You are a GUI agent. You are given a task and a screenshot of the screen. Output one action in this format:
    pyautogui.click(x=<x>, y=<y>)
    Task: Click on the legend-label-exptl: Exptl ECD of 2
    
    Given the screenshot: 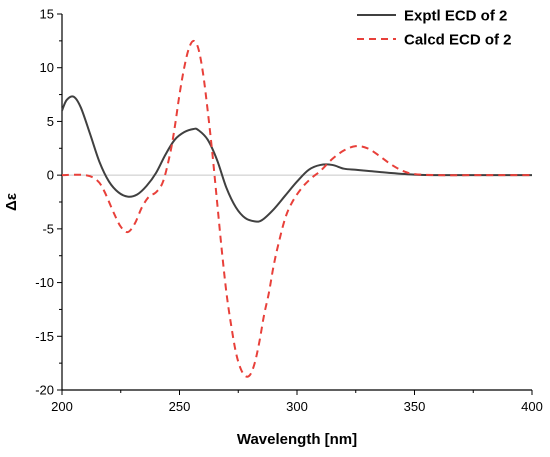 What is the action you would take?
    pyautogui.click(x=455, y=16)
    